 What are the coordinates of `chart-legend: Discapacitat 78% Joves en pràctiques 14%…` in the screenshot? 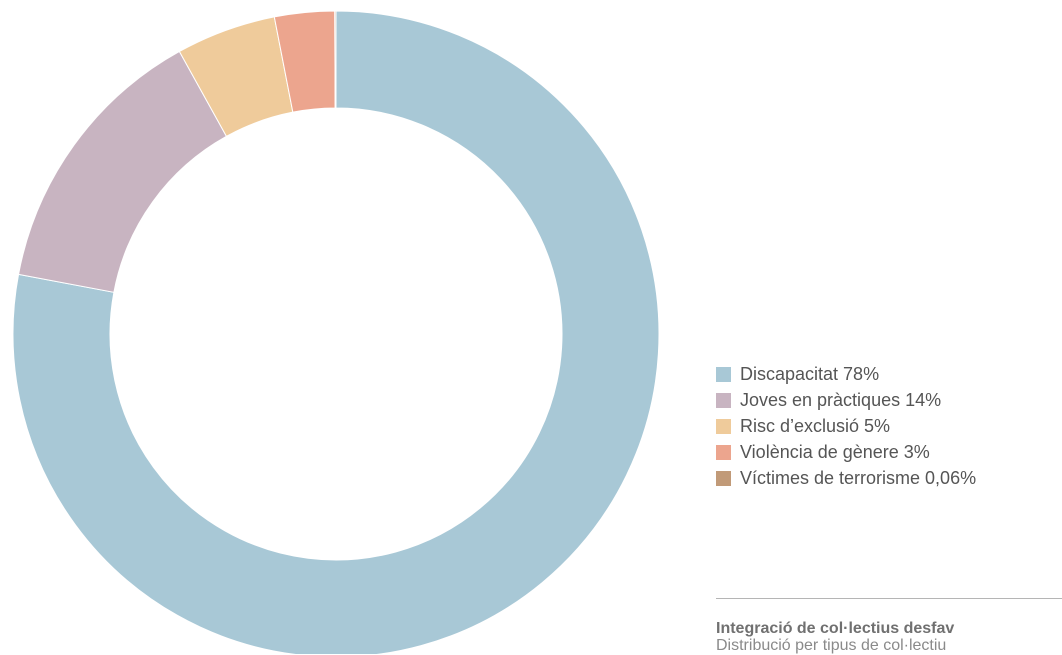 It's located at (846, 426).